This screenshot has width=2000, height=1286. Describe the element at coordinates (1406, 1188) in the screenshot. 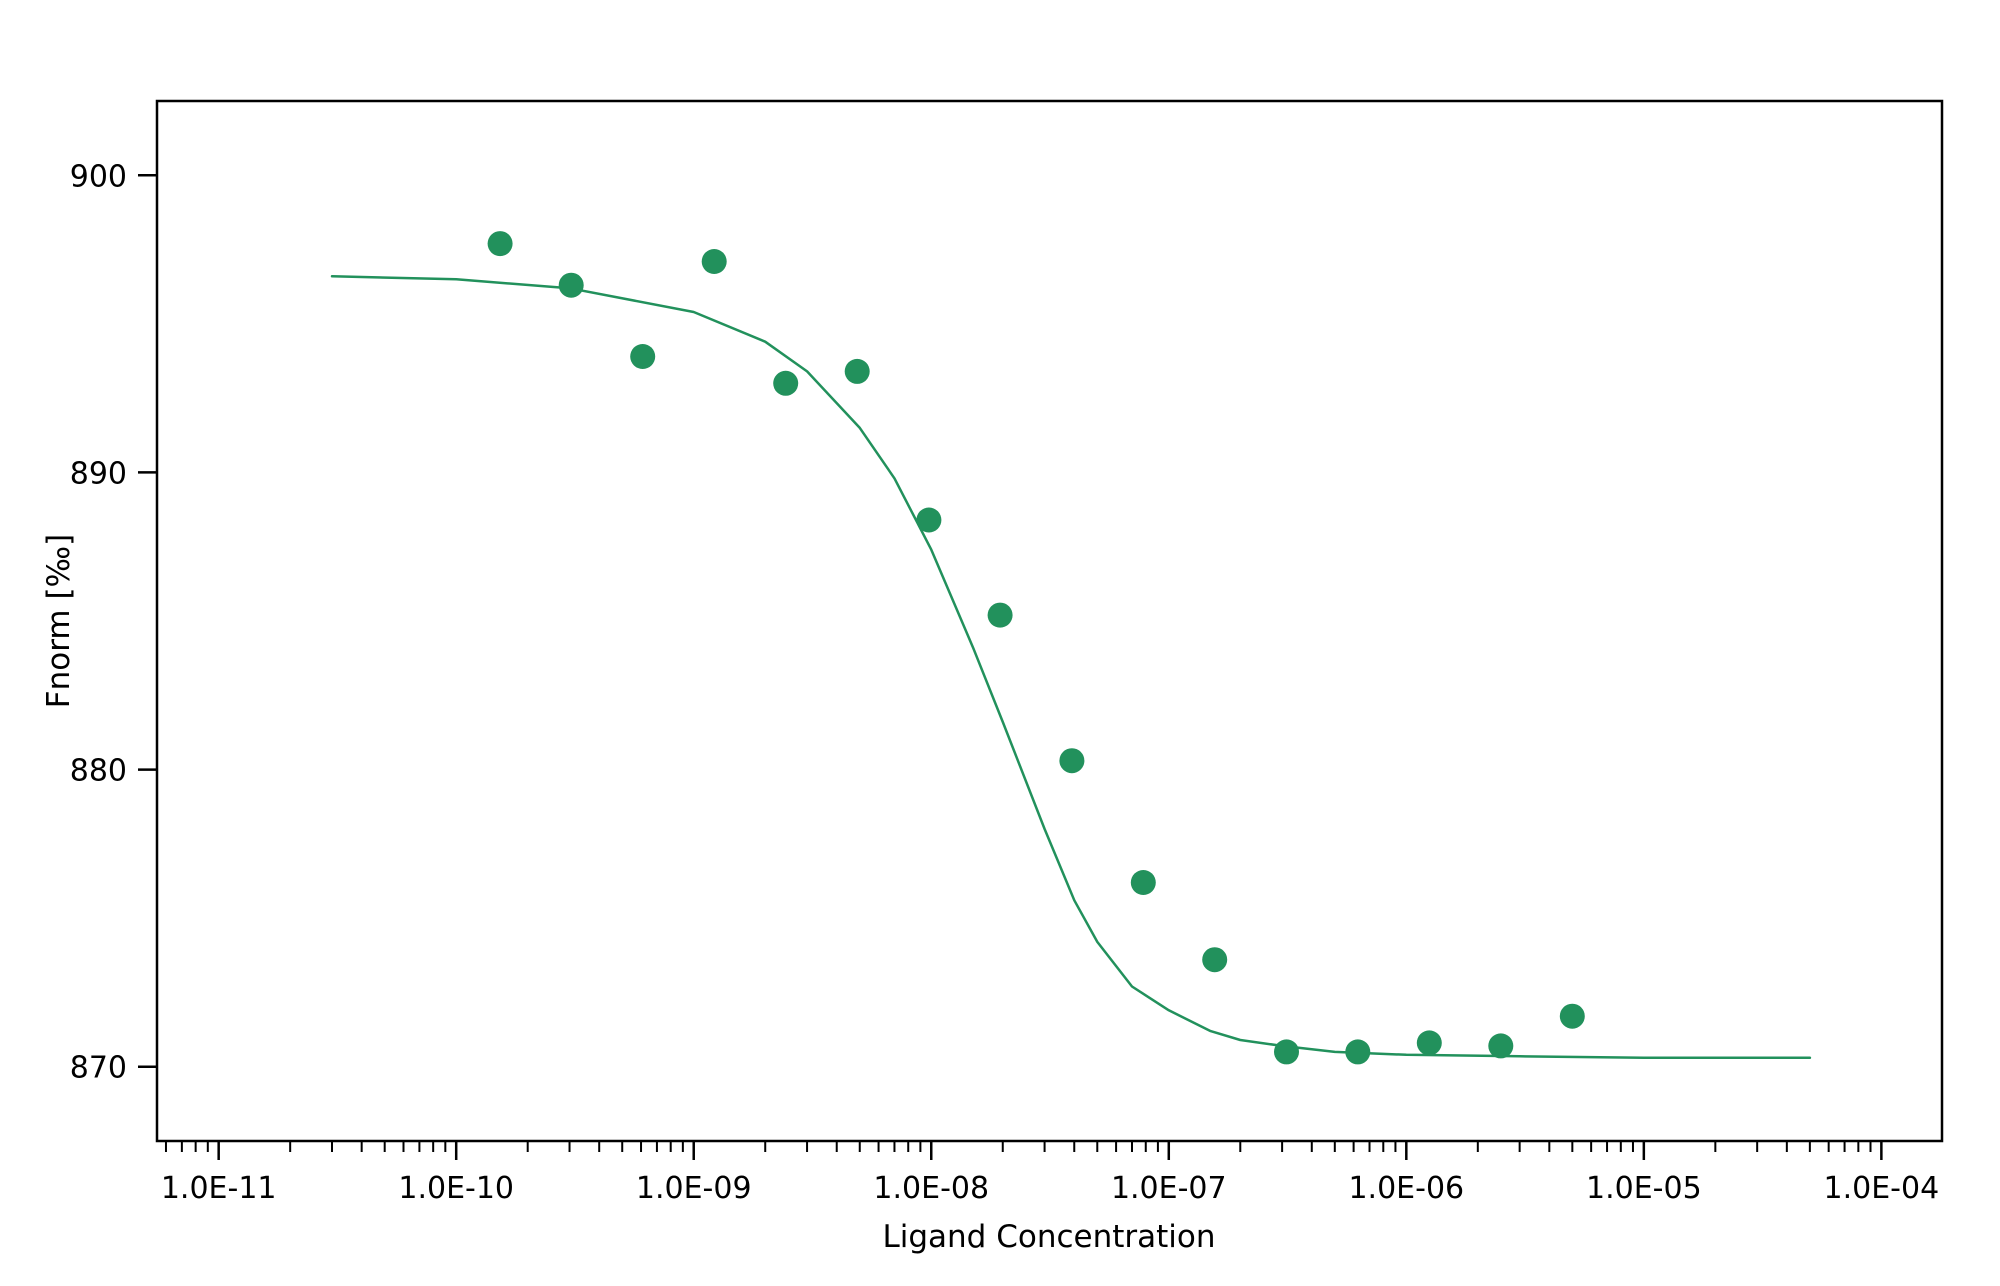

I see `x-tick-label: 1.0E-06` at that location.